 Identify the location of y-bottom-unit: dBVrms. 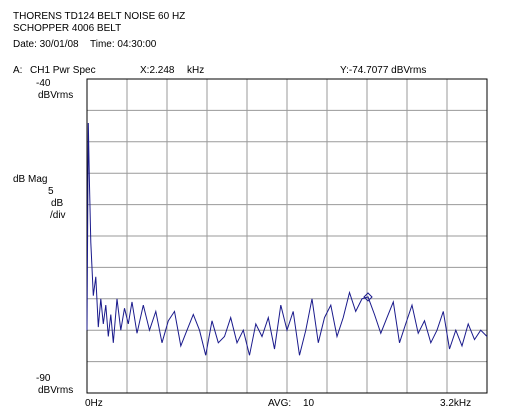
(56, 390).